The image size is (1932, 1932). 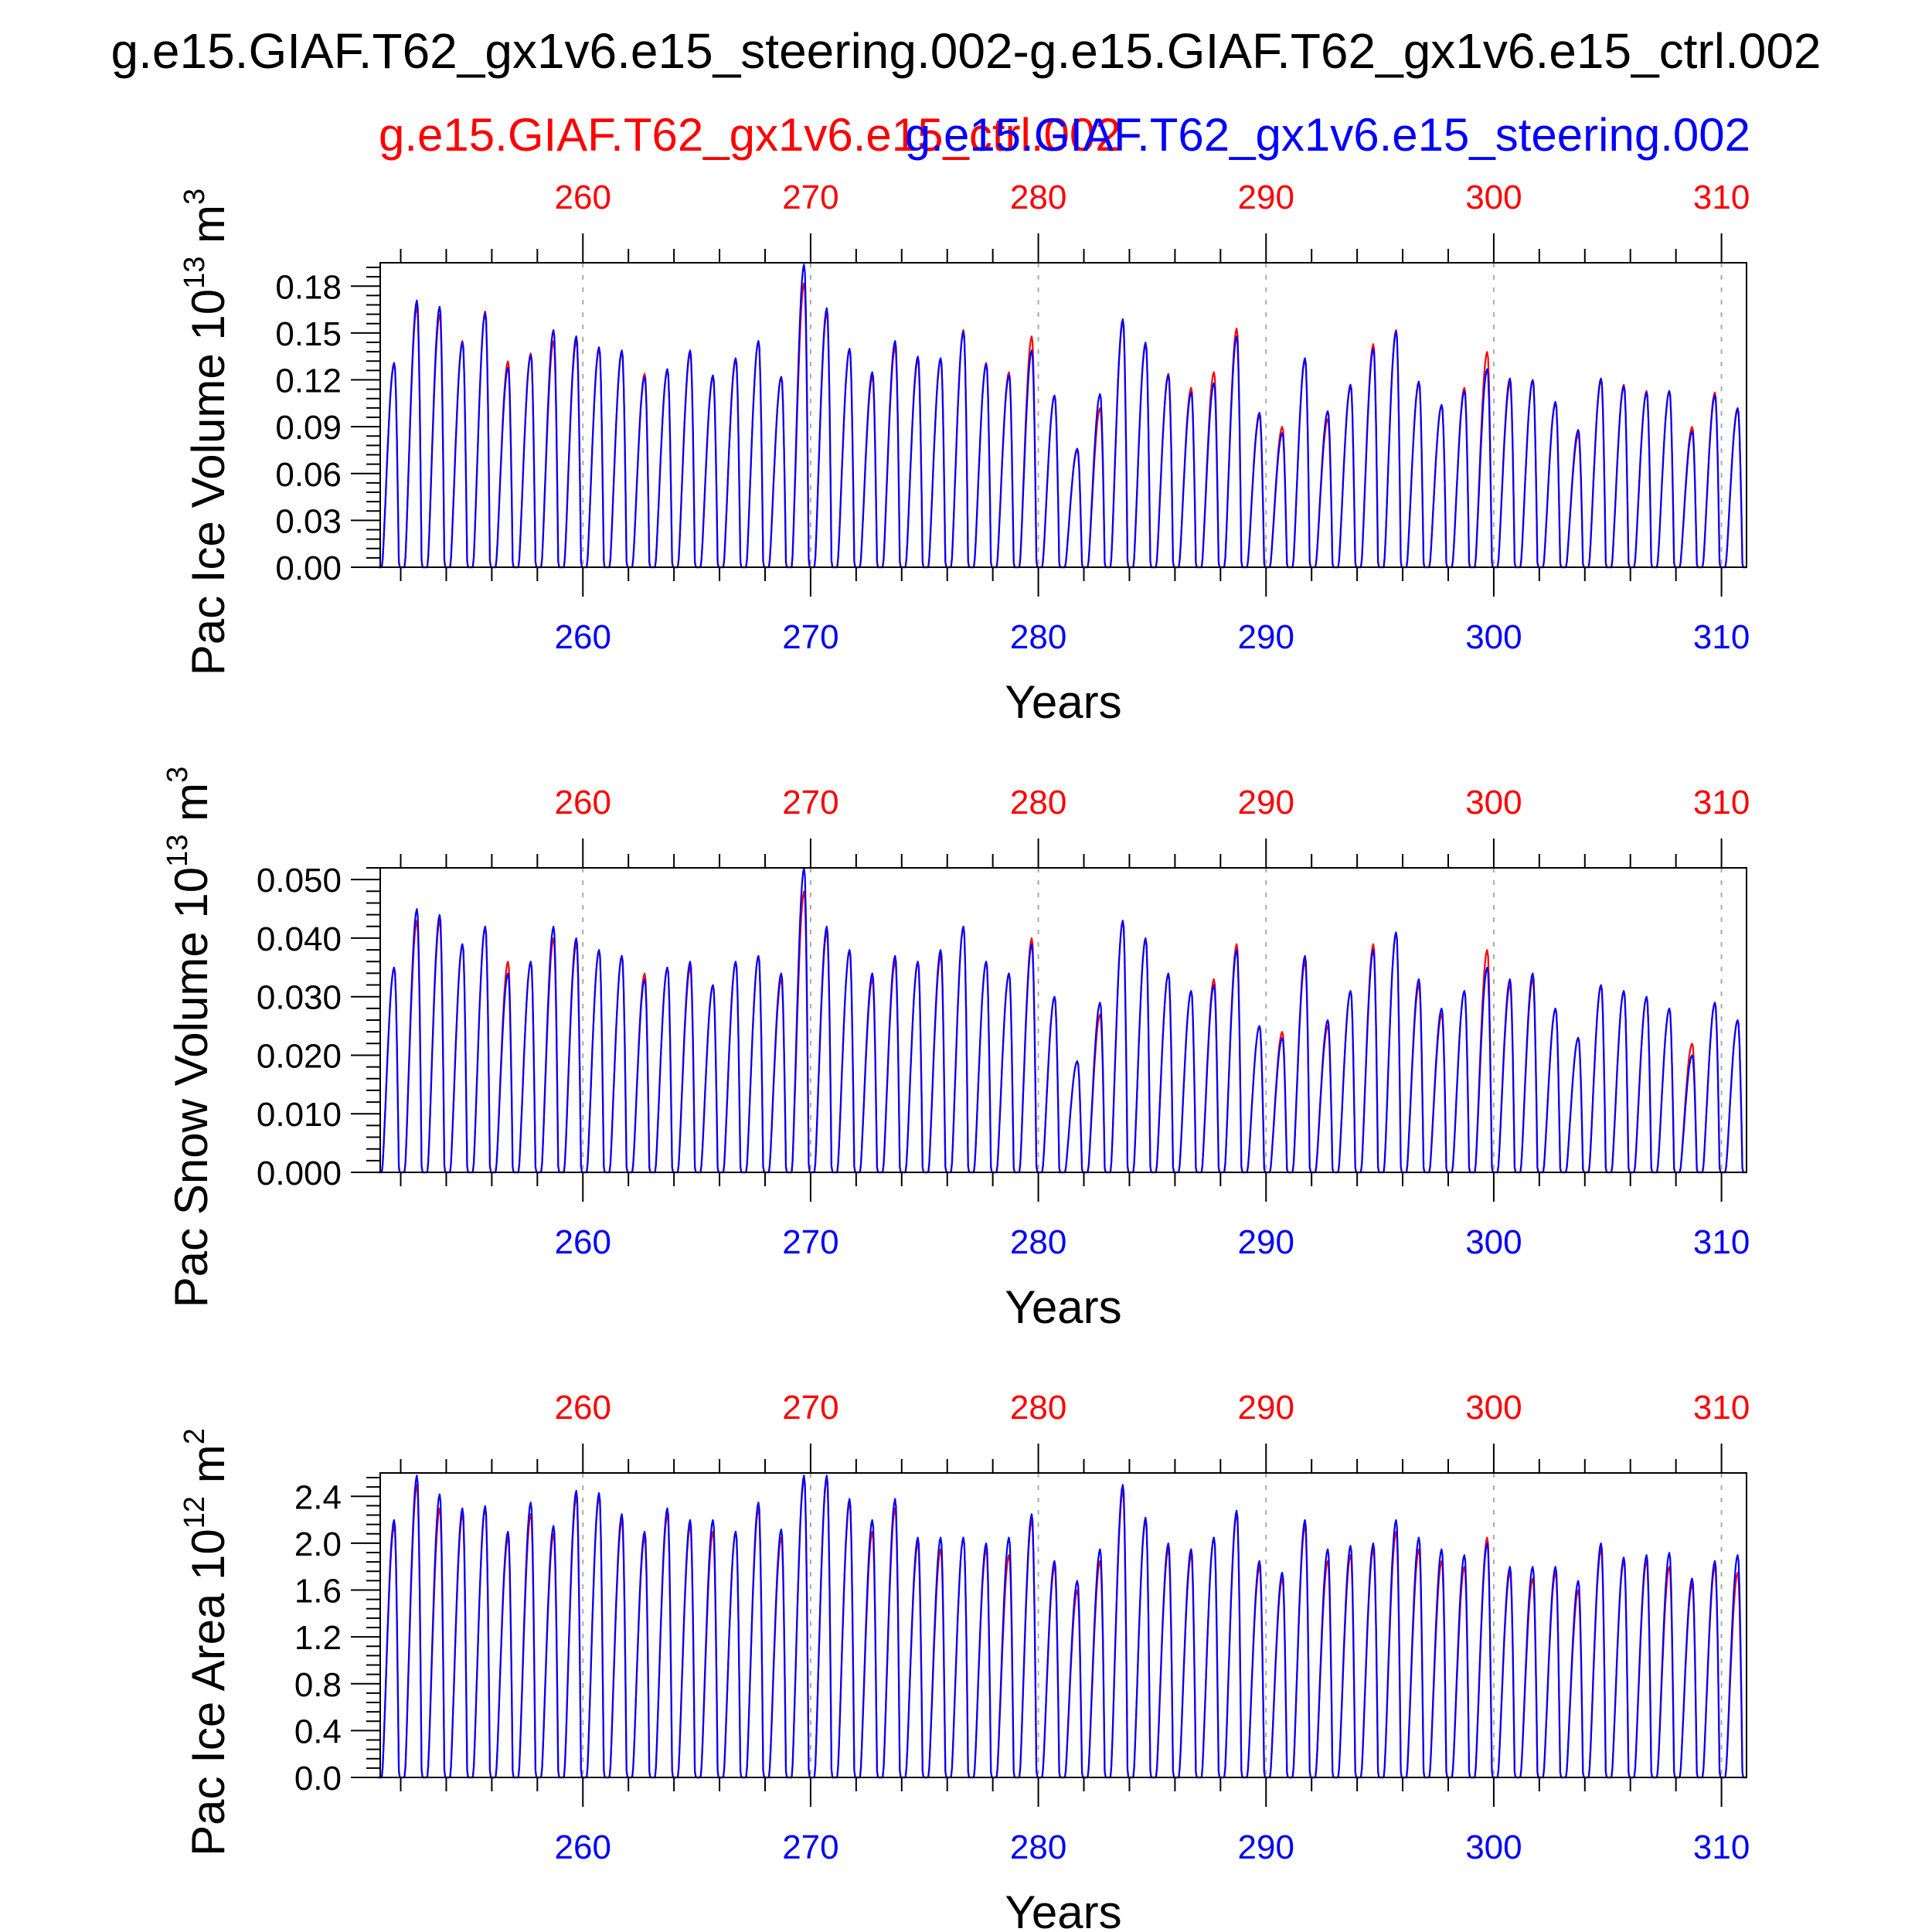 What do you see at coordinates (308, 521) in the screenshot?
I see `y-tick-label: 0.03` at bounding box center [308, 521].